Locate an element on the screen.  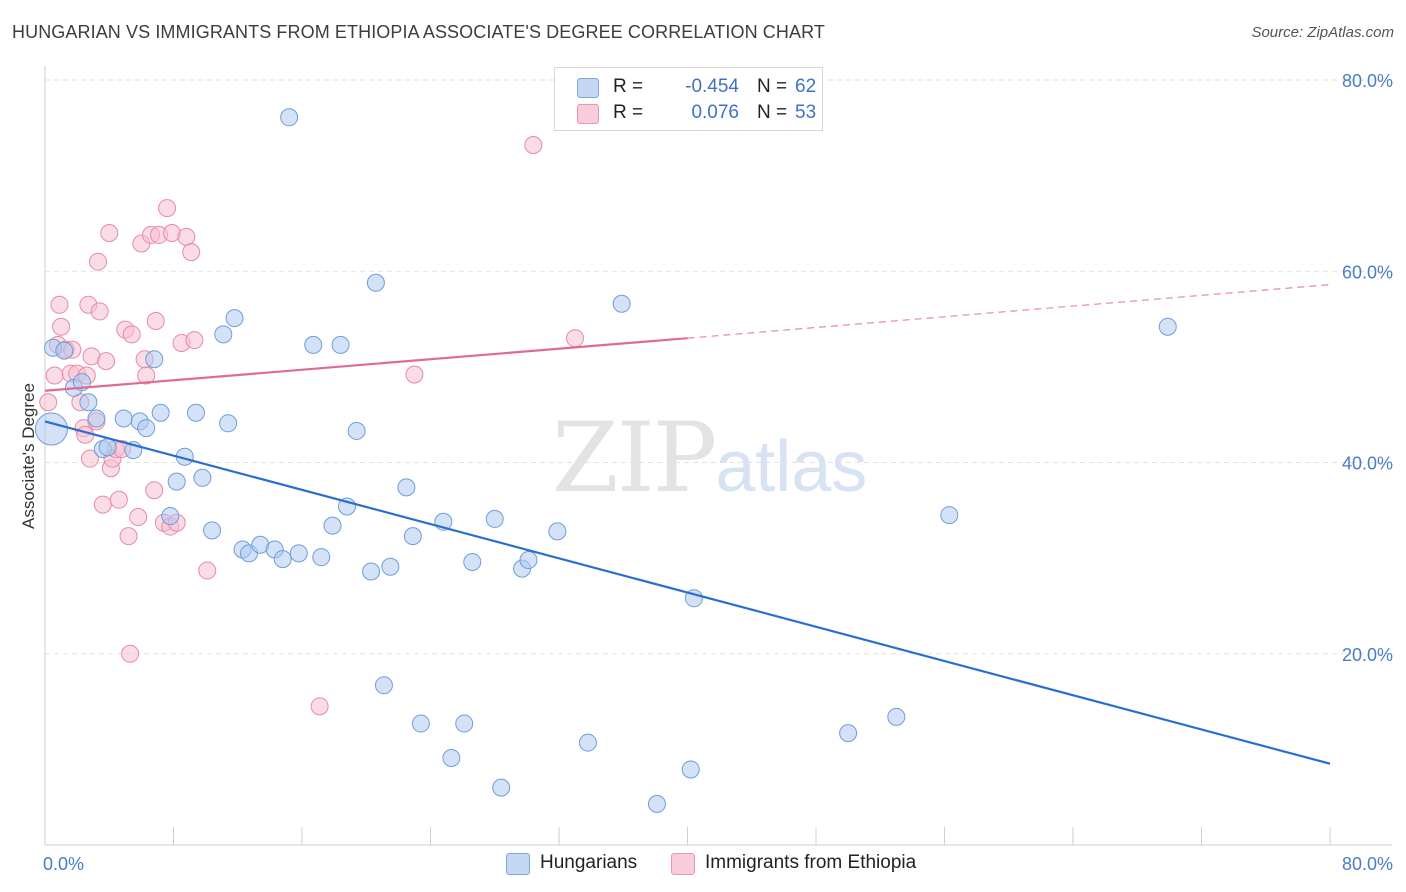
y-tick-label: 80.0% is located at coordinates (1367, 81).